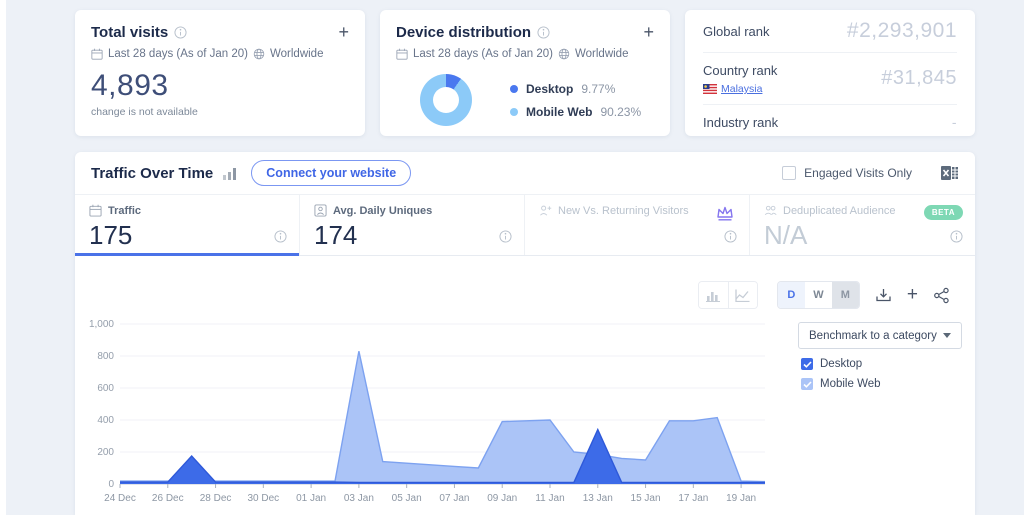  Describe the element at coordinates (943, 212) in the screenshot. I see `beta-badge: BETA` at that location.